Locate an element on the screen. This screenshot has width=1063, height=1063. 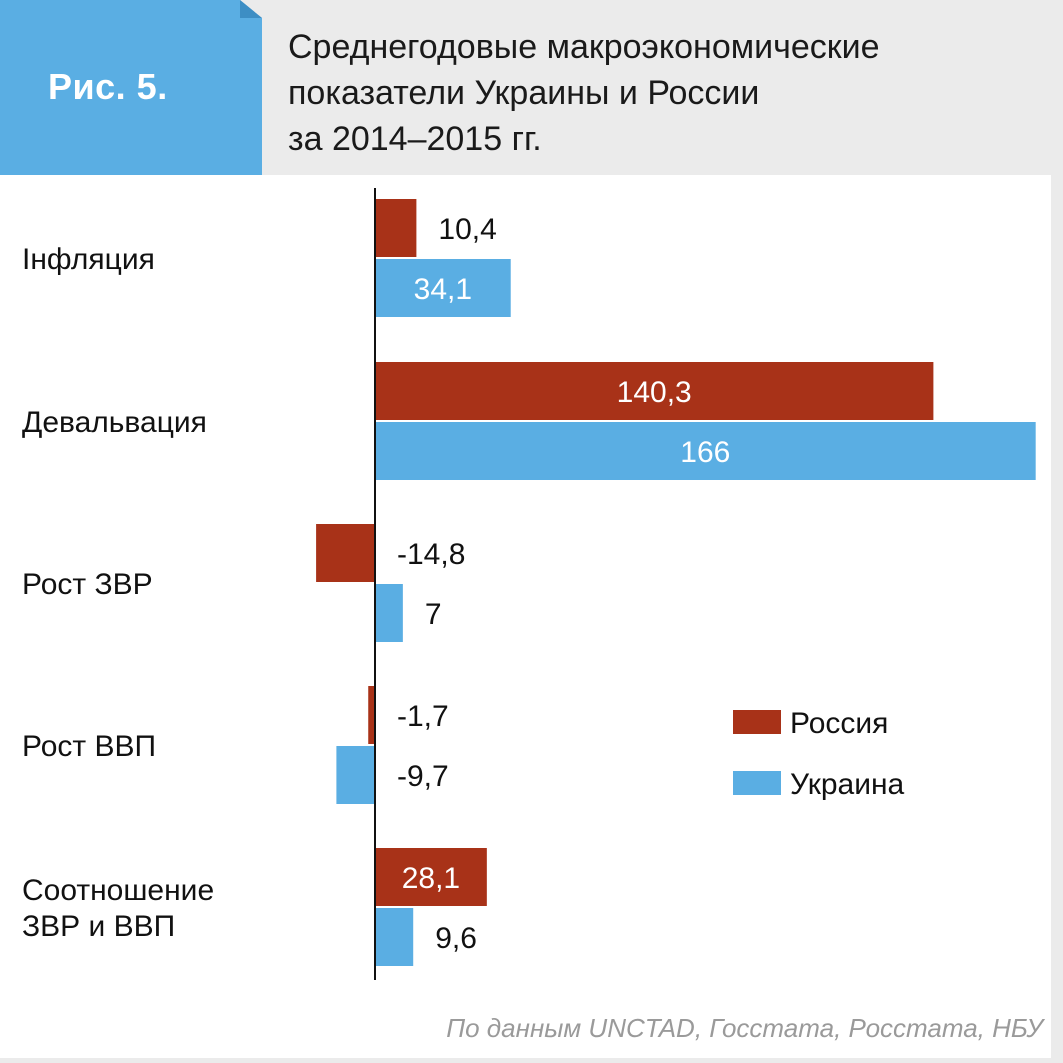
data-label: 140,3 is located at coordinates (654, 392).